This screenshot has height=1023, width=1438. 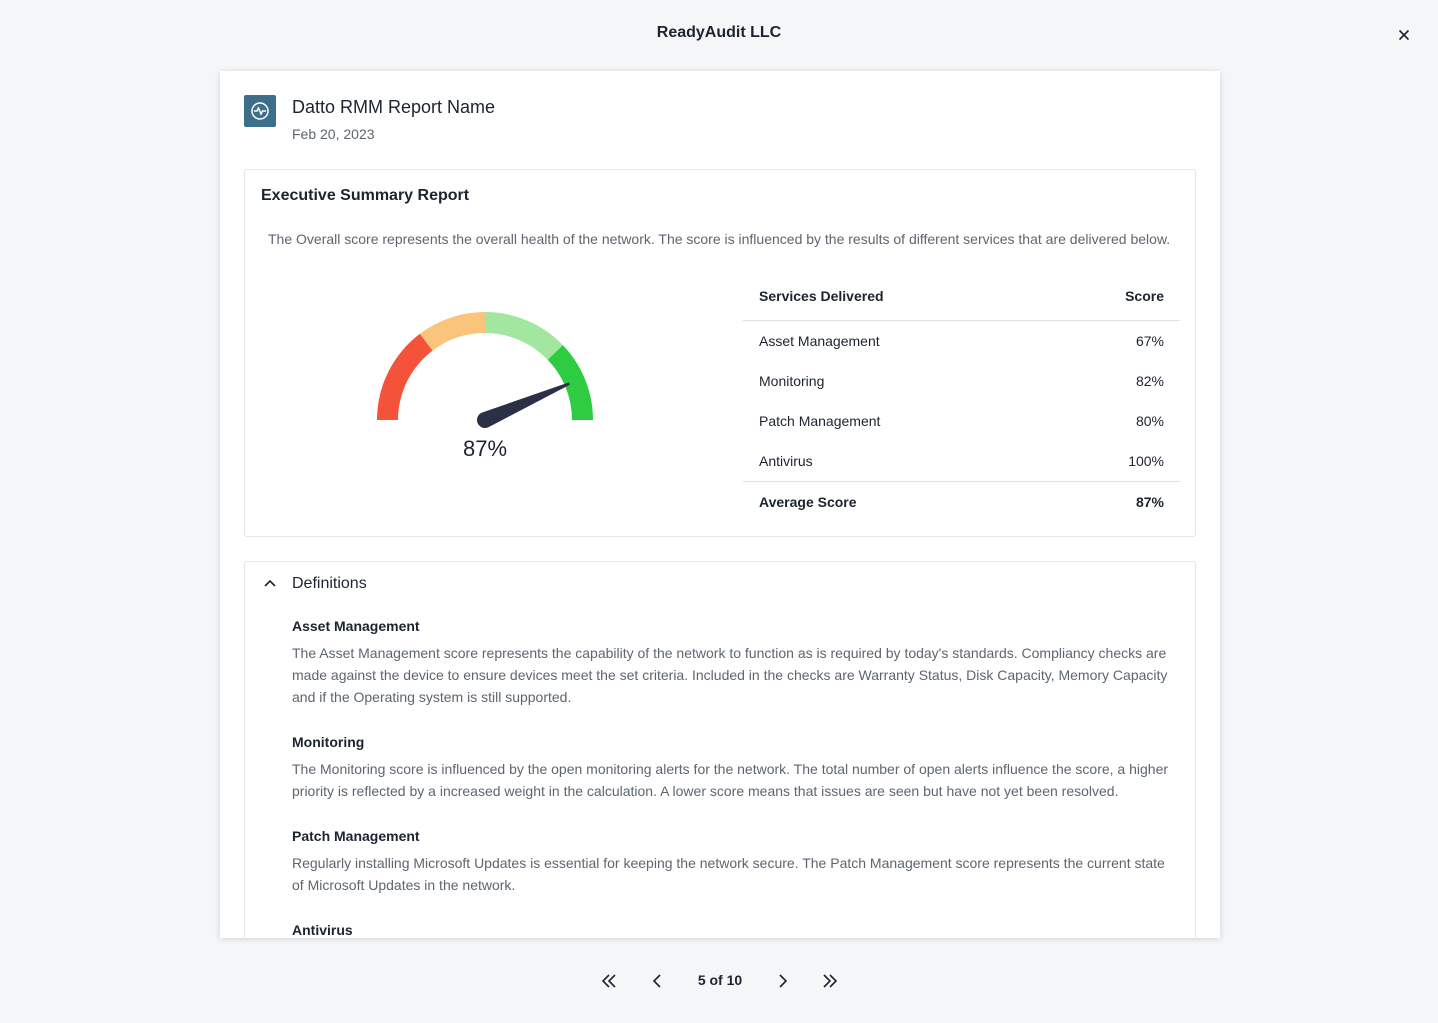 I want to click on gauge-needle, so click(x=523, y=405).